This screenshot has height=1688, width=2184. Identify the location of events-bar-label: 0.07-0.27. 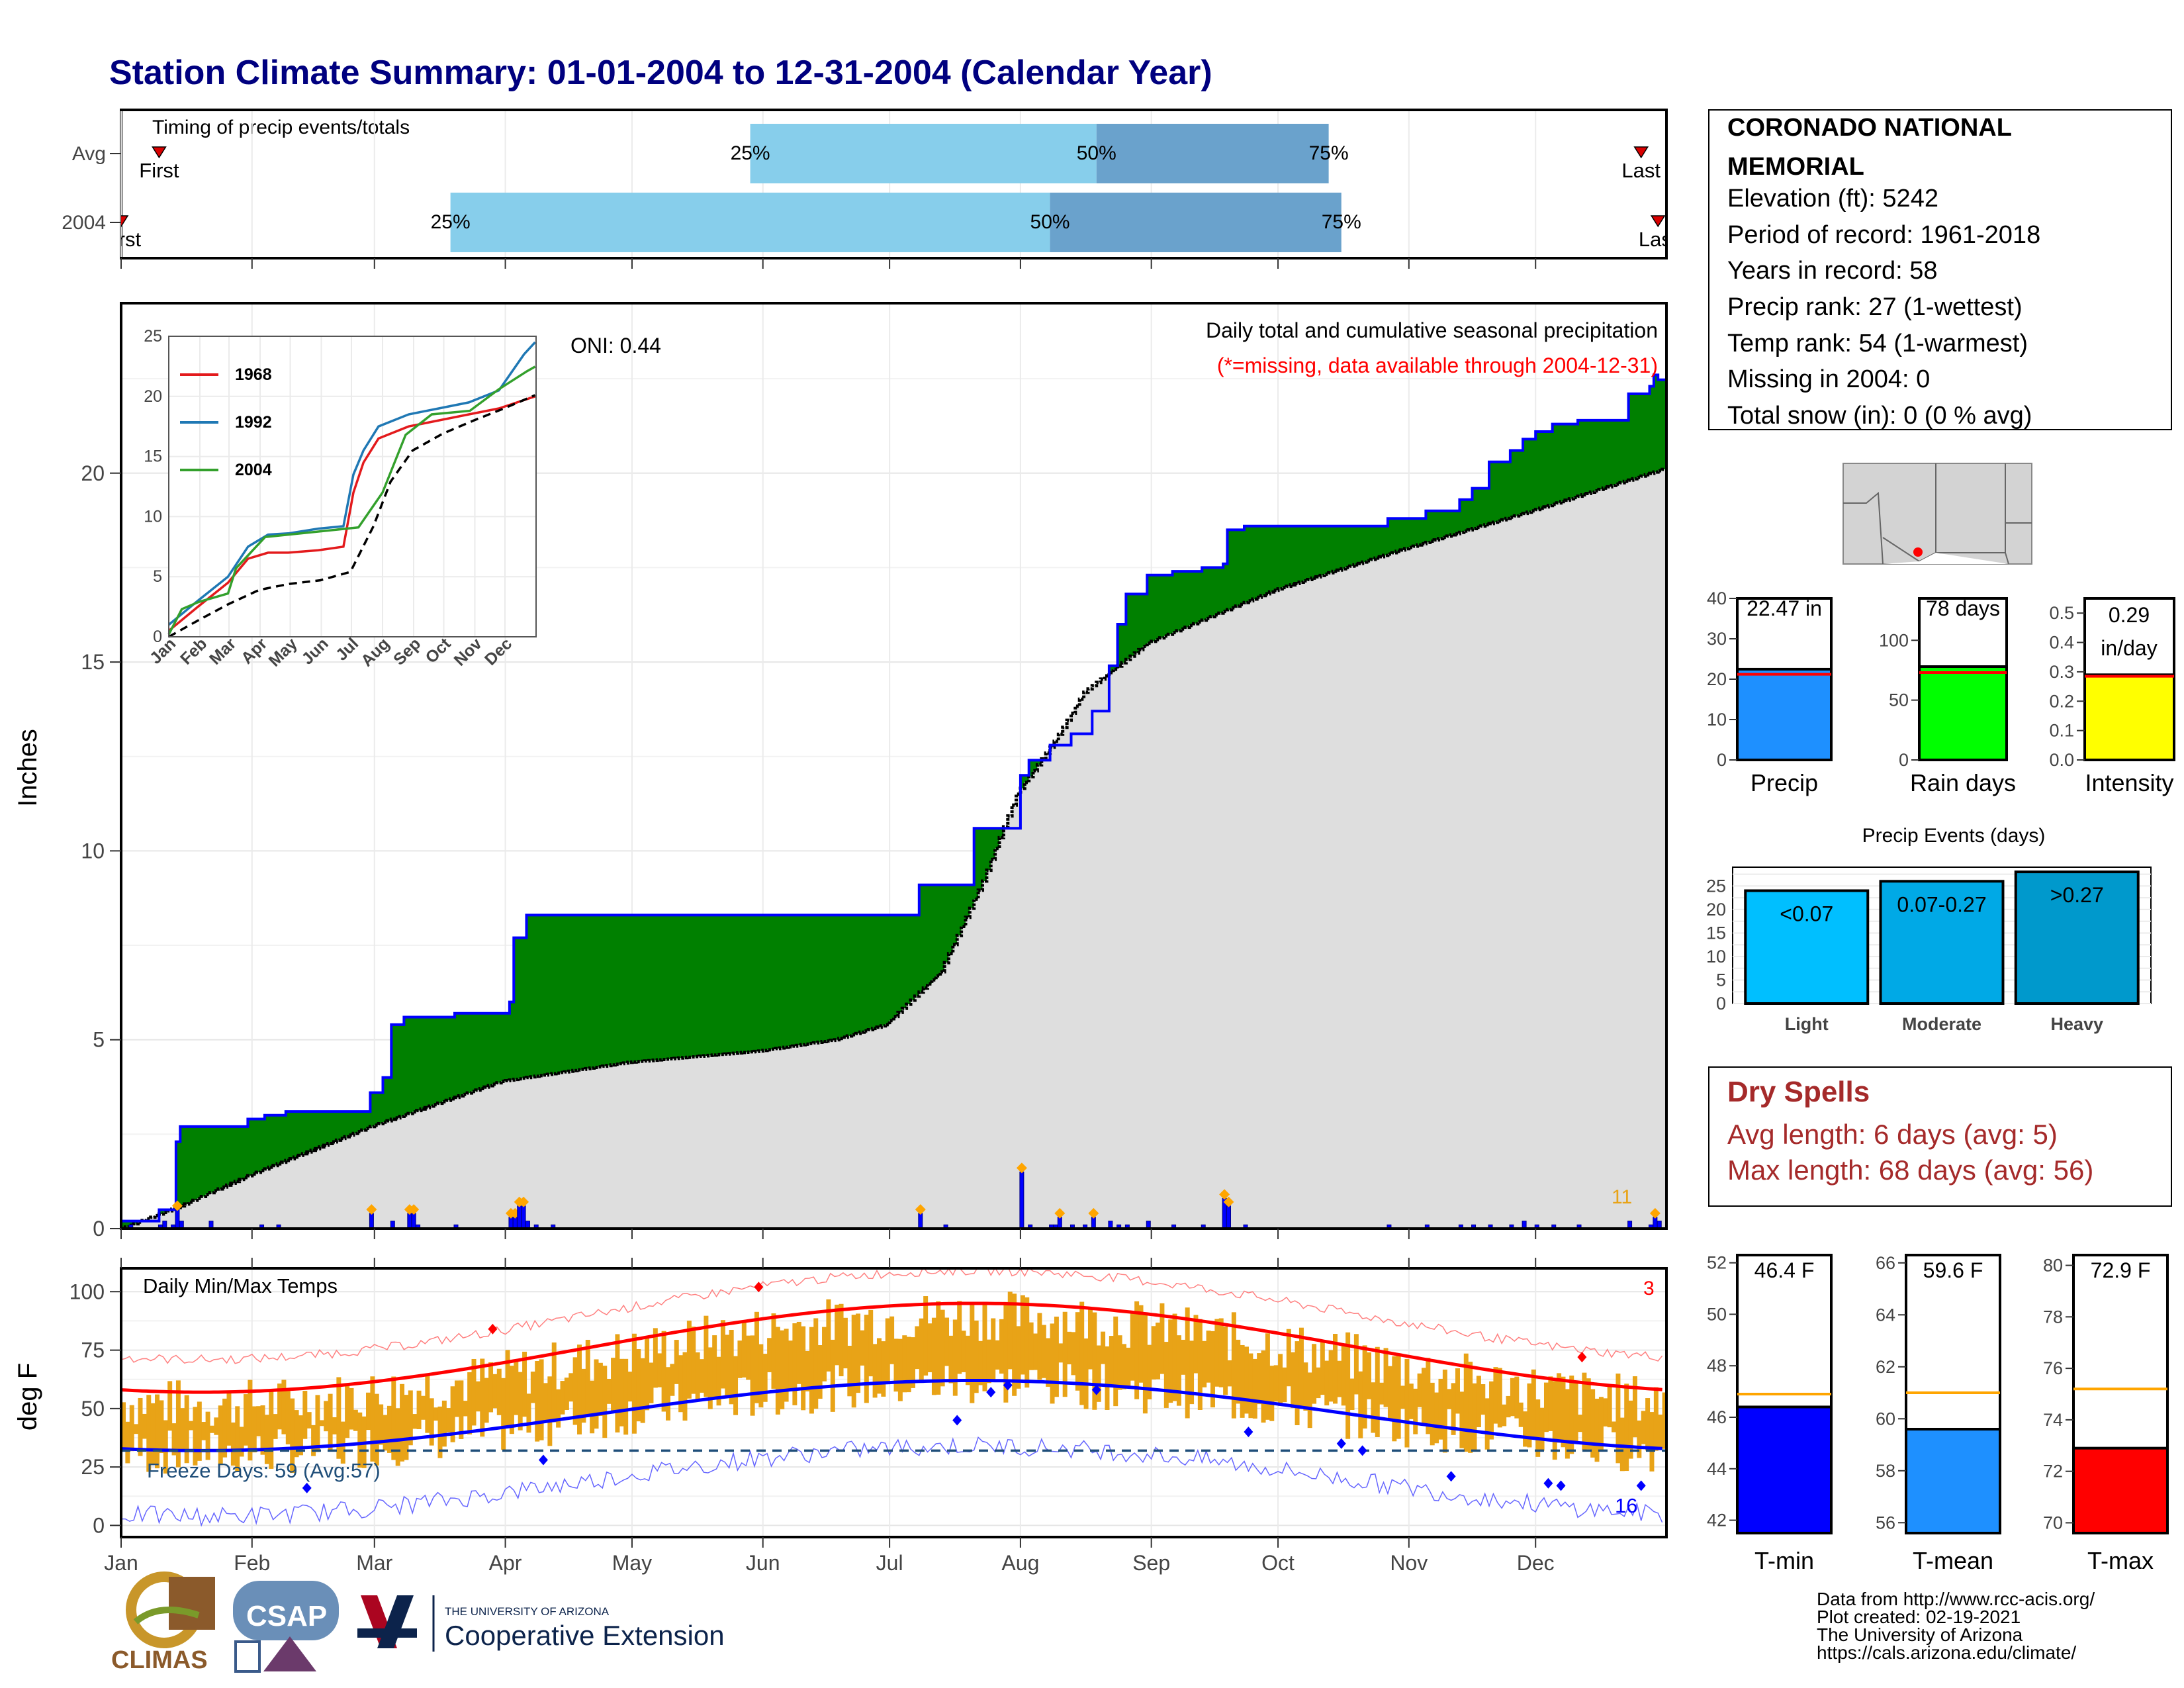
(1942, 904).